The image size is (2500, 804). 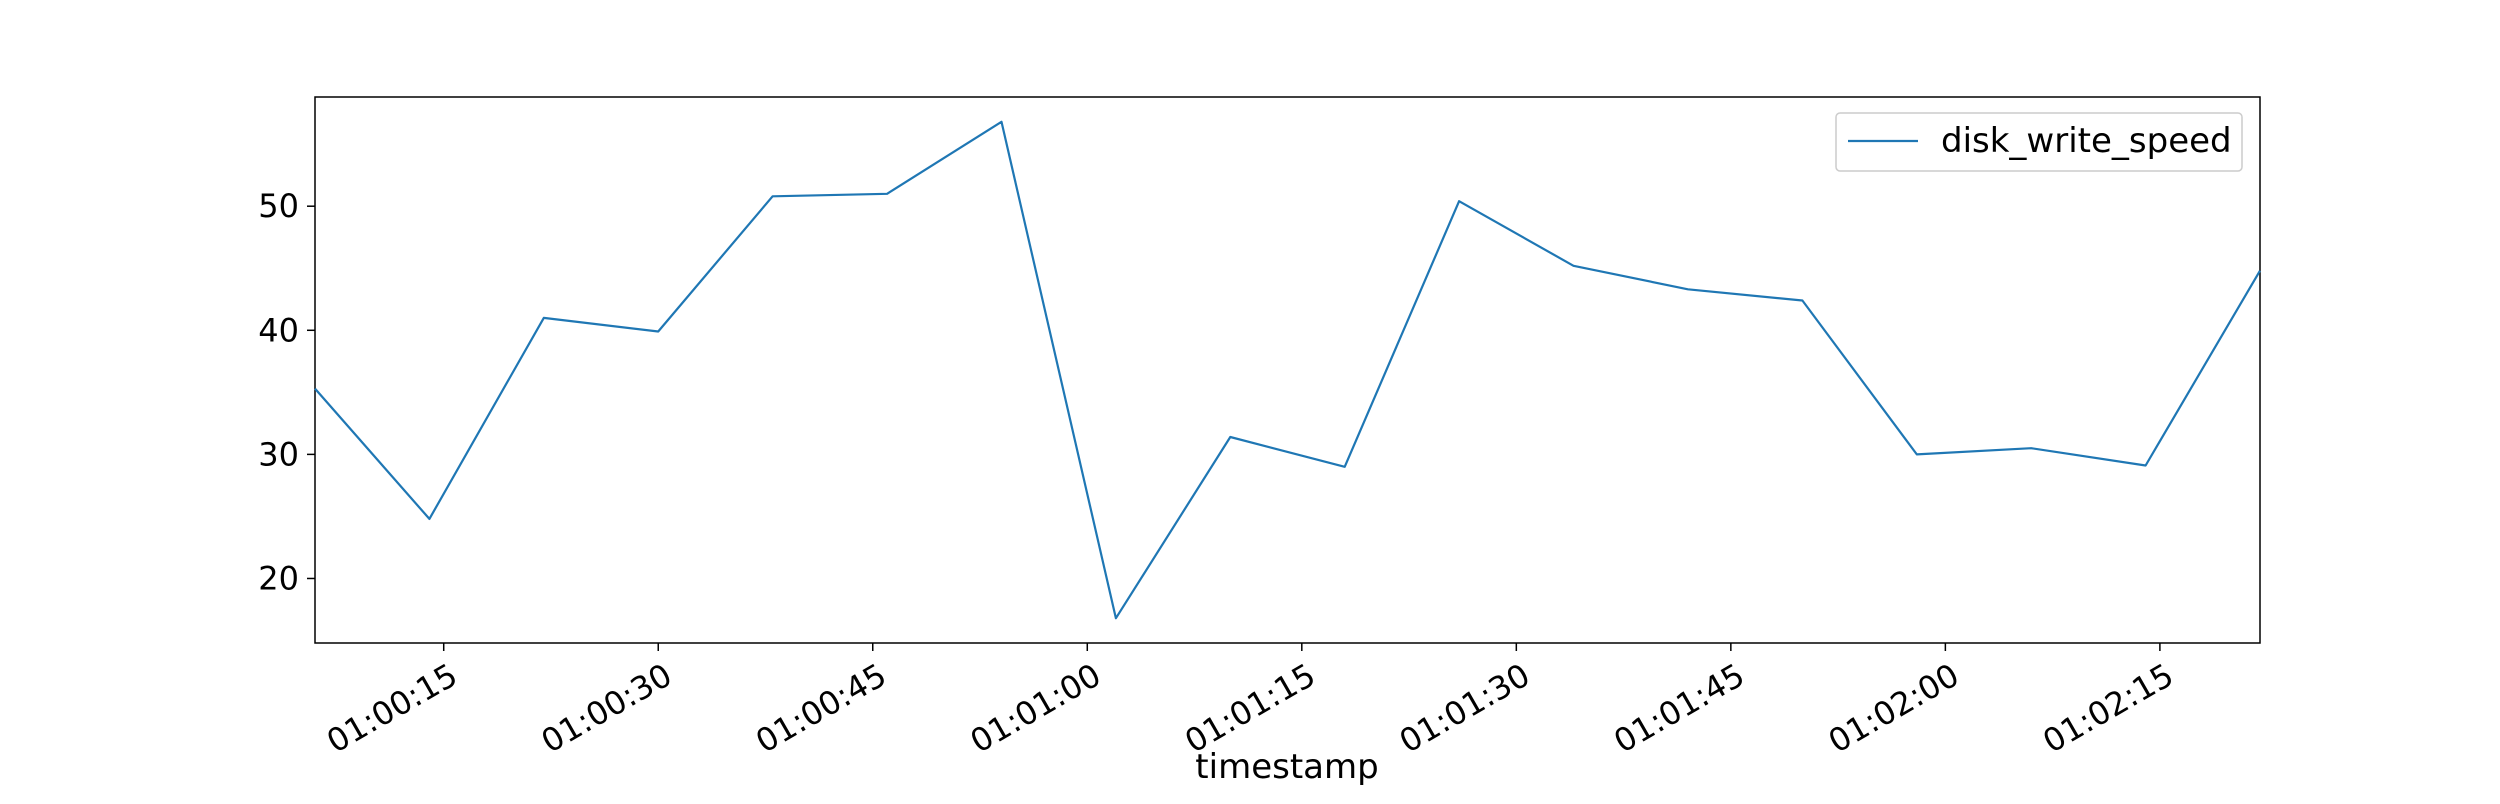 I want to click on x-tick-label: 01:02:00, so click(x=1893, y=708).